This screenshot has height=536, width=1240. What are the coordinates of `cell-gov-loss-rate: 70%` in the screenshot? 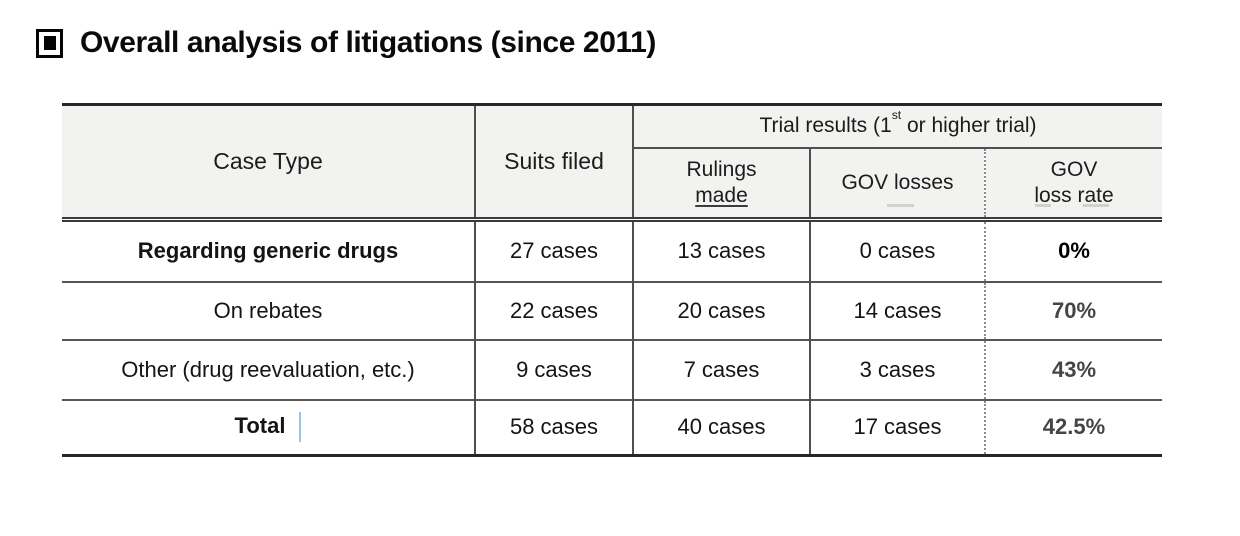 It's located at (1073, 310).